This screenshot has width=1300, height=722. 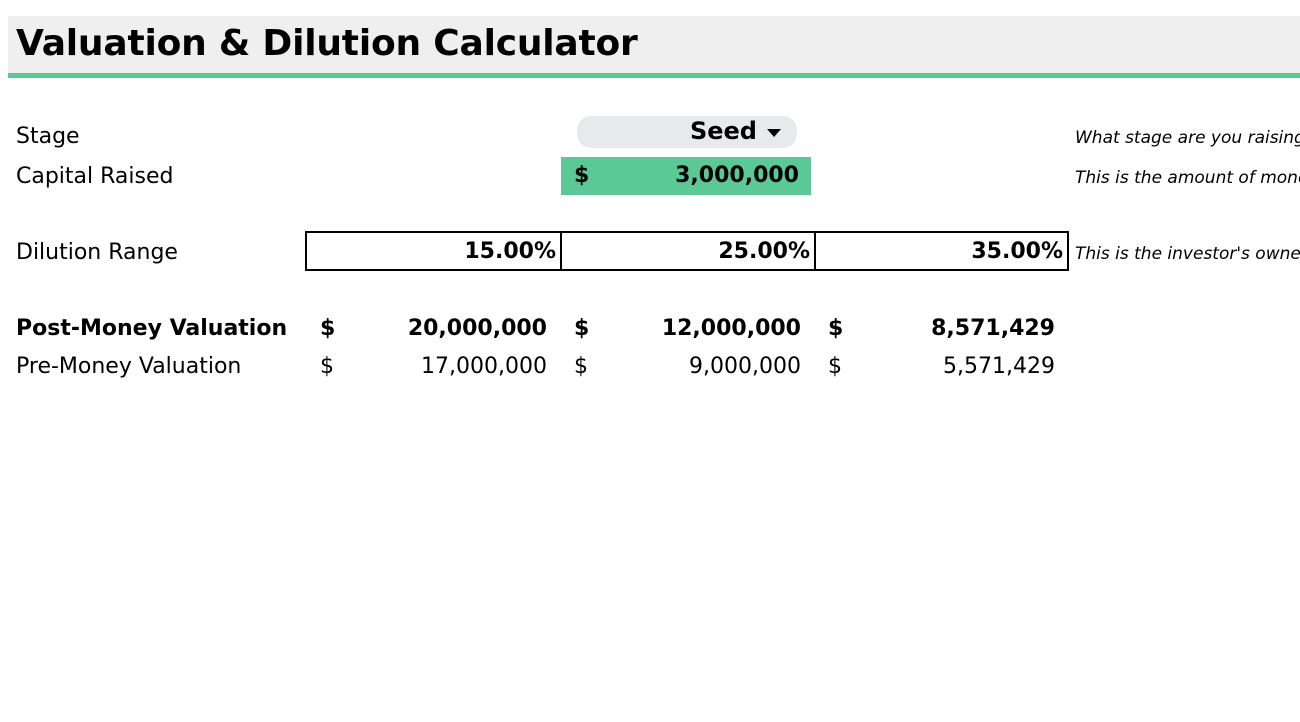 I want to click on capital-raised-value: 3,000,000, so click(x=737, y=175).